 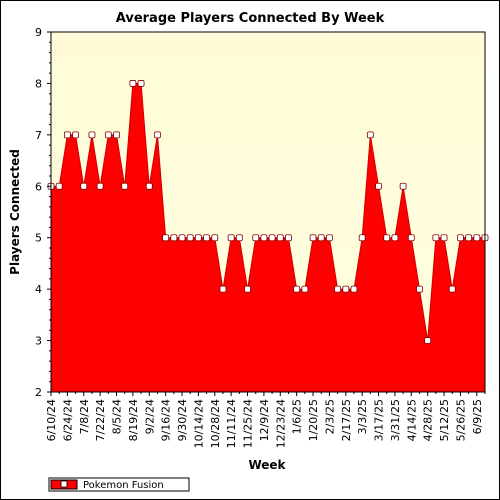 I want to click on x-tick-label: 8/19/24, so click(x=133, y=420).